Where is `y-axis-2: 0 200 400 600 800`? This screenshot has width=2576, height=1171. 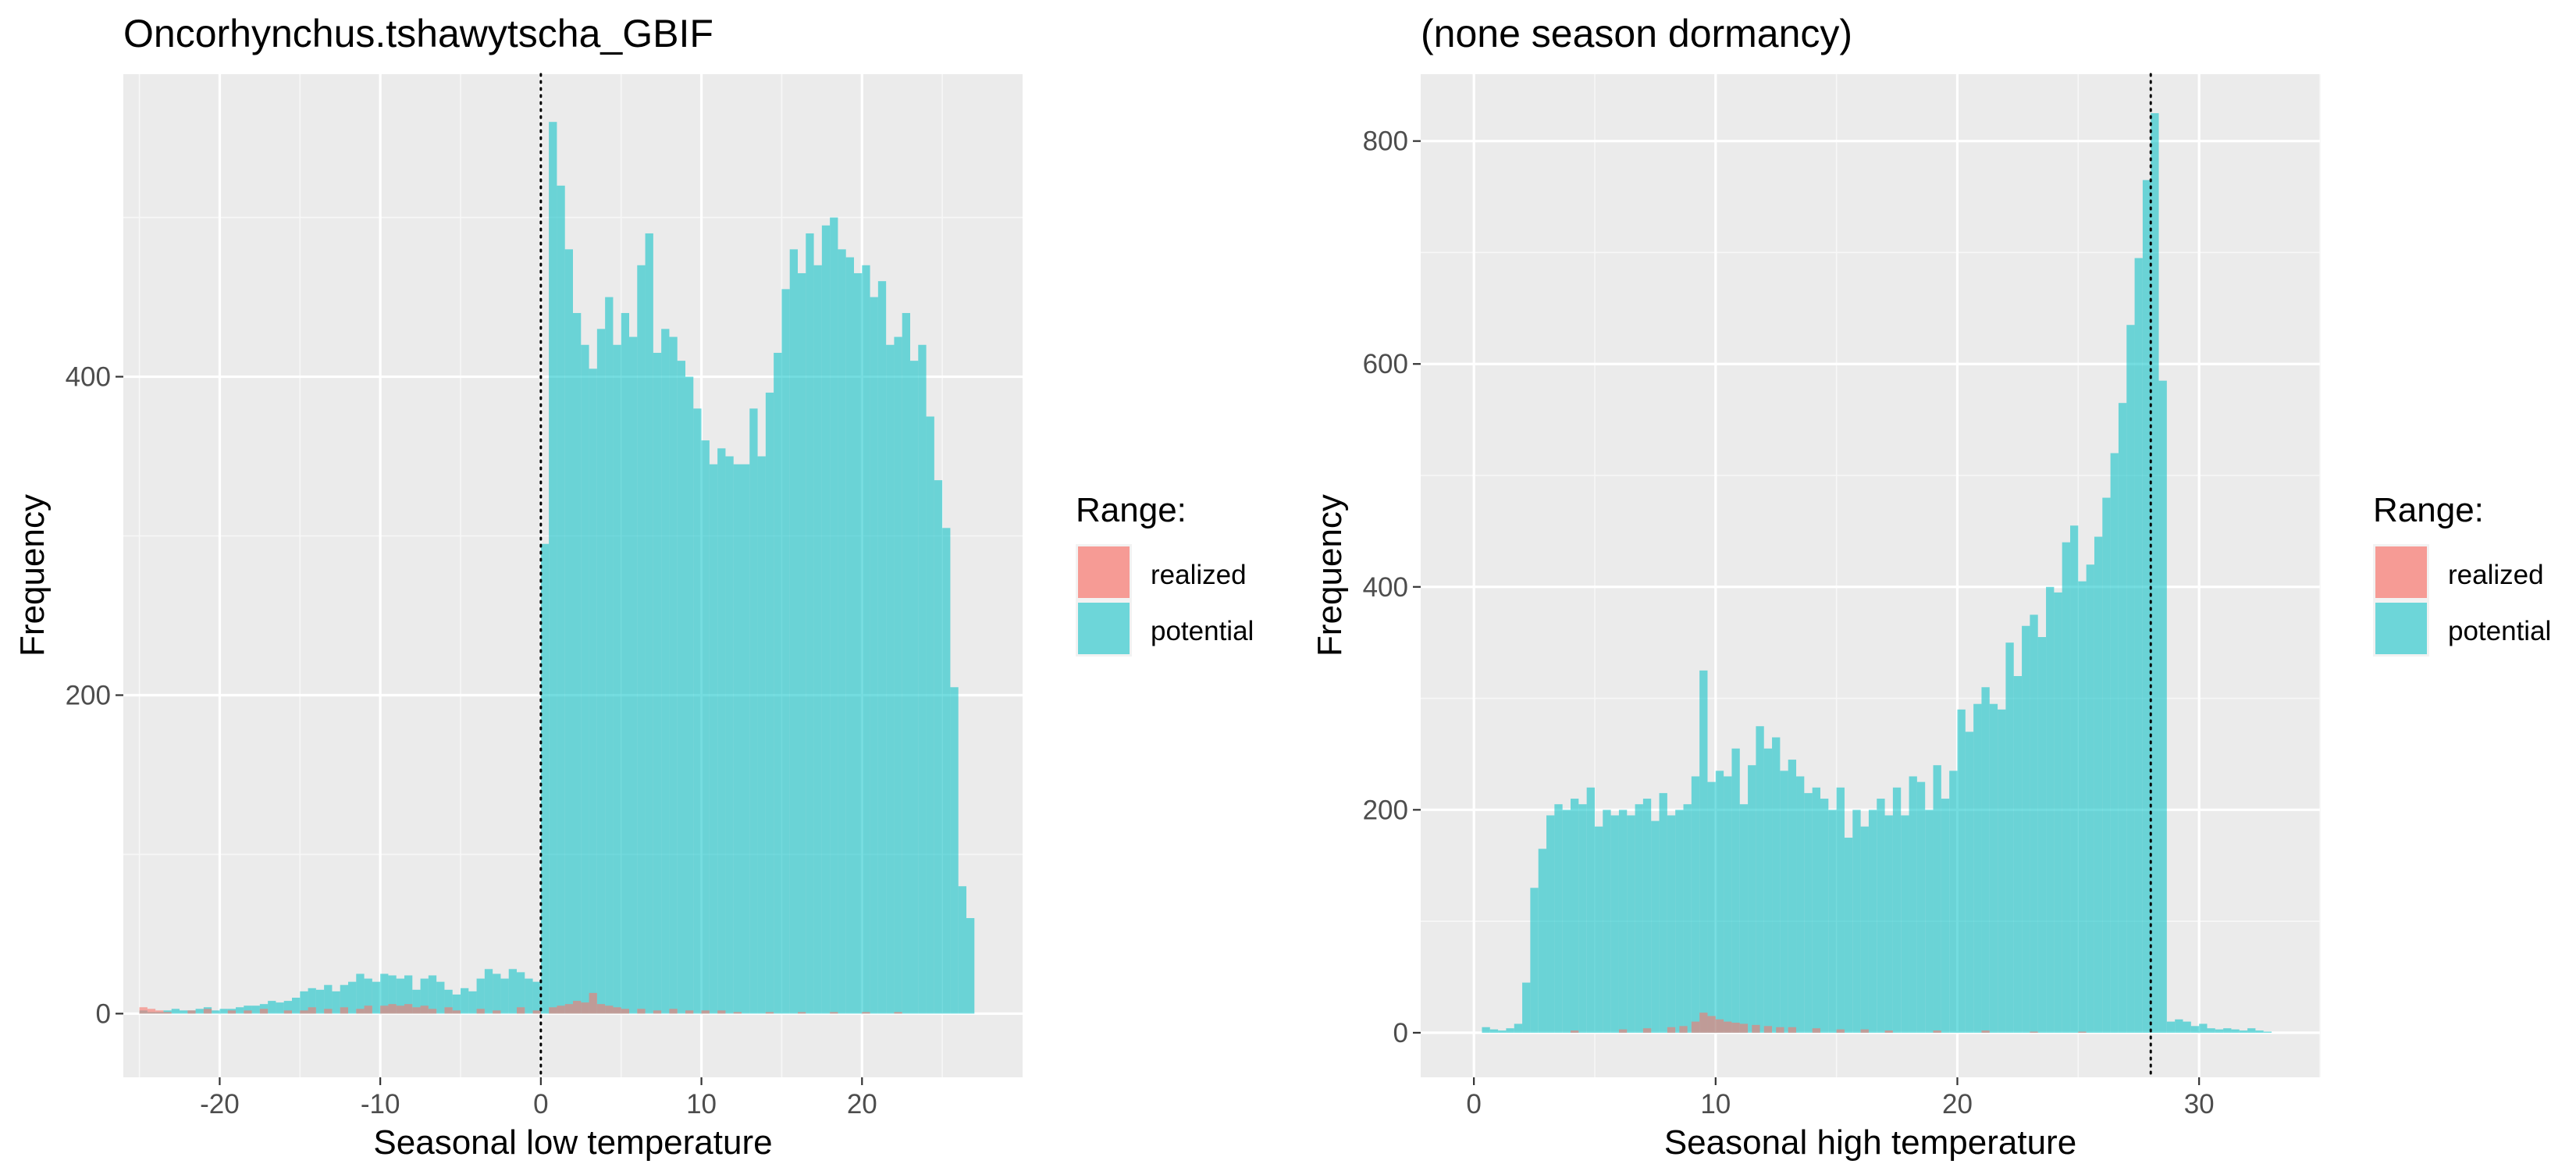 y-axis-2: 0 200 400 600 800 is located at coordinates (1392, 587).